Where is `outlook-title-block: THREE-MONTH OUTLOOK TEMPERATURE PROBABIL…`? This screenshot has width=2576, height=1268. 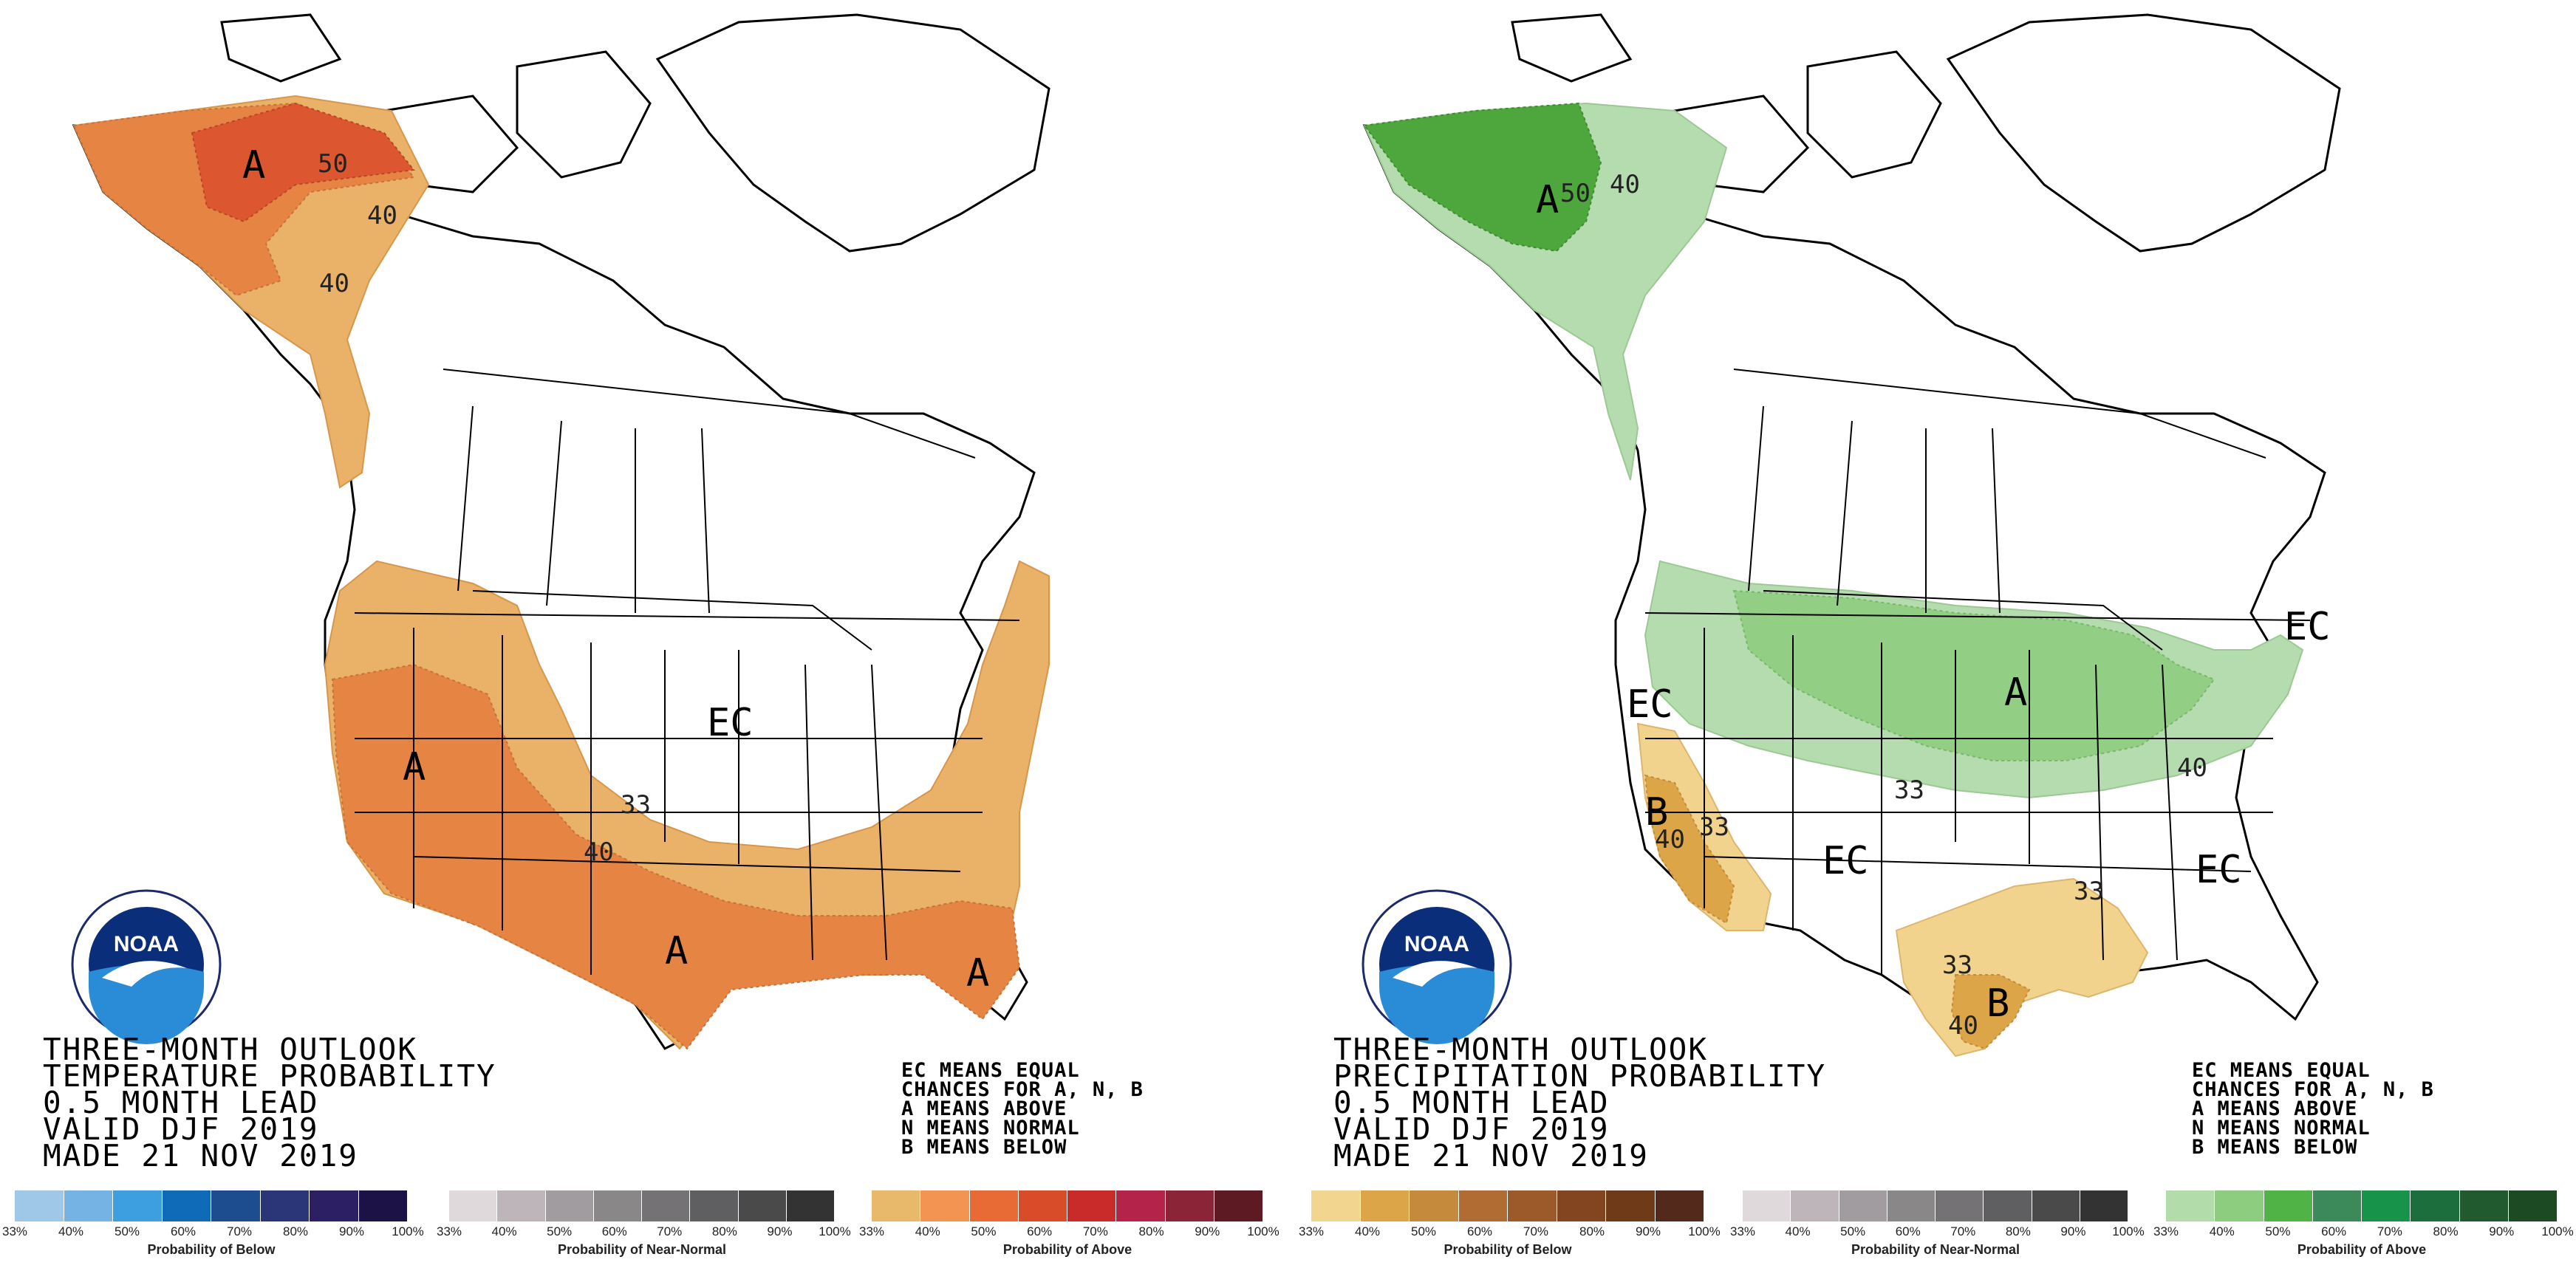 outlook-title-block: THREE-MONTH OUTLOOK TEMPERATURE PROBABIL… is located at coordinates (269, 1103).